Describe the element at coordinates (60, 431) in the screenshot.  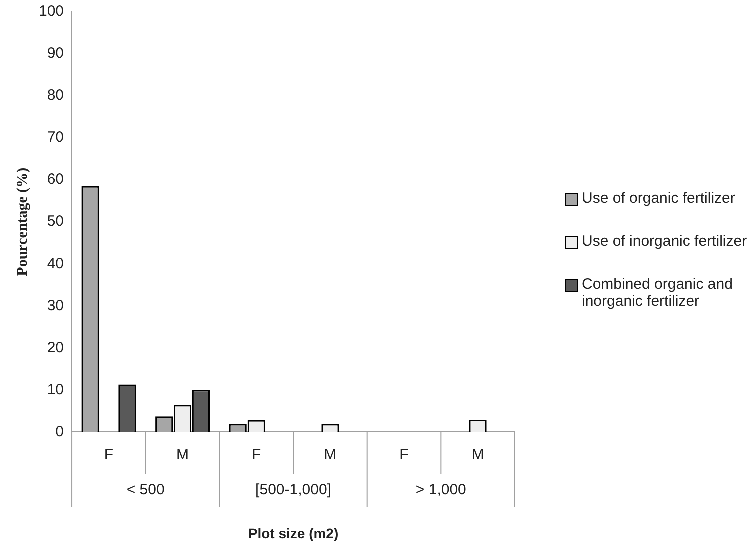
I see `y-tick-label: 0` at that location.